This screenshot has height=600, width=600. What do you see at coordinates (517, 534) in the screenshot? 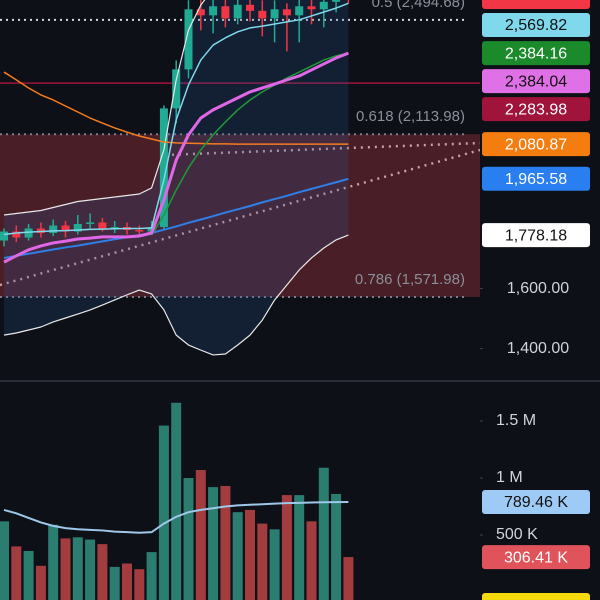
I see `volume-tick-label: 500 K` at bounding box center [517, 534].